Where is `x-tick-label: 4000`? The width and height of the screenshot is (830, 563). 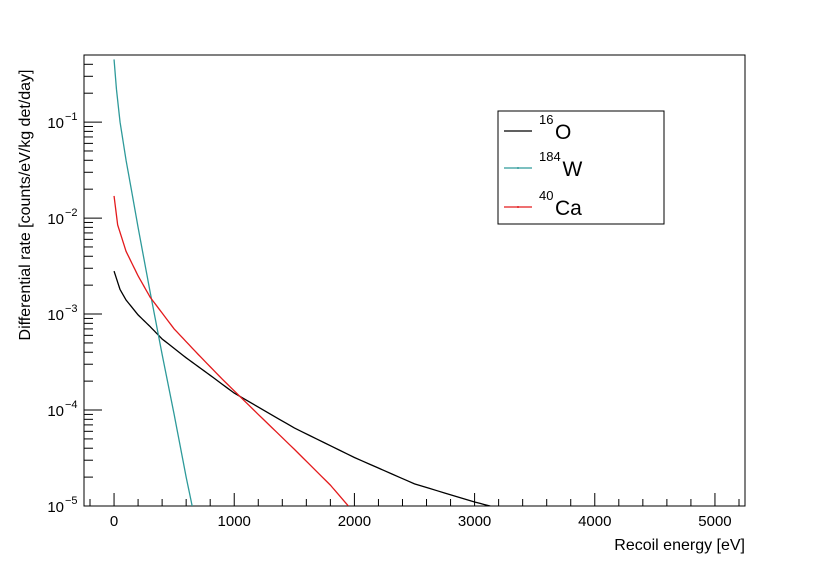 x-tick-label: 4000 is located at coordinates (594, 521).